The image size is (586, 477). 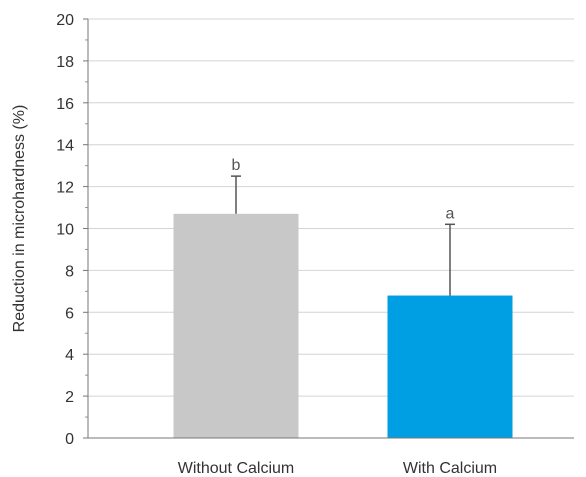 I want to click on y-tick-label: 14, so click(x=65, y=146).